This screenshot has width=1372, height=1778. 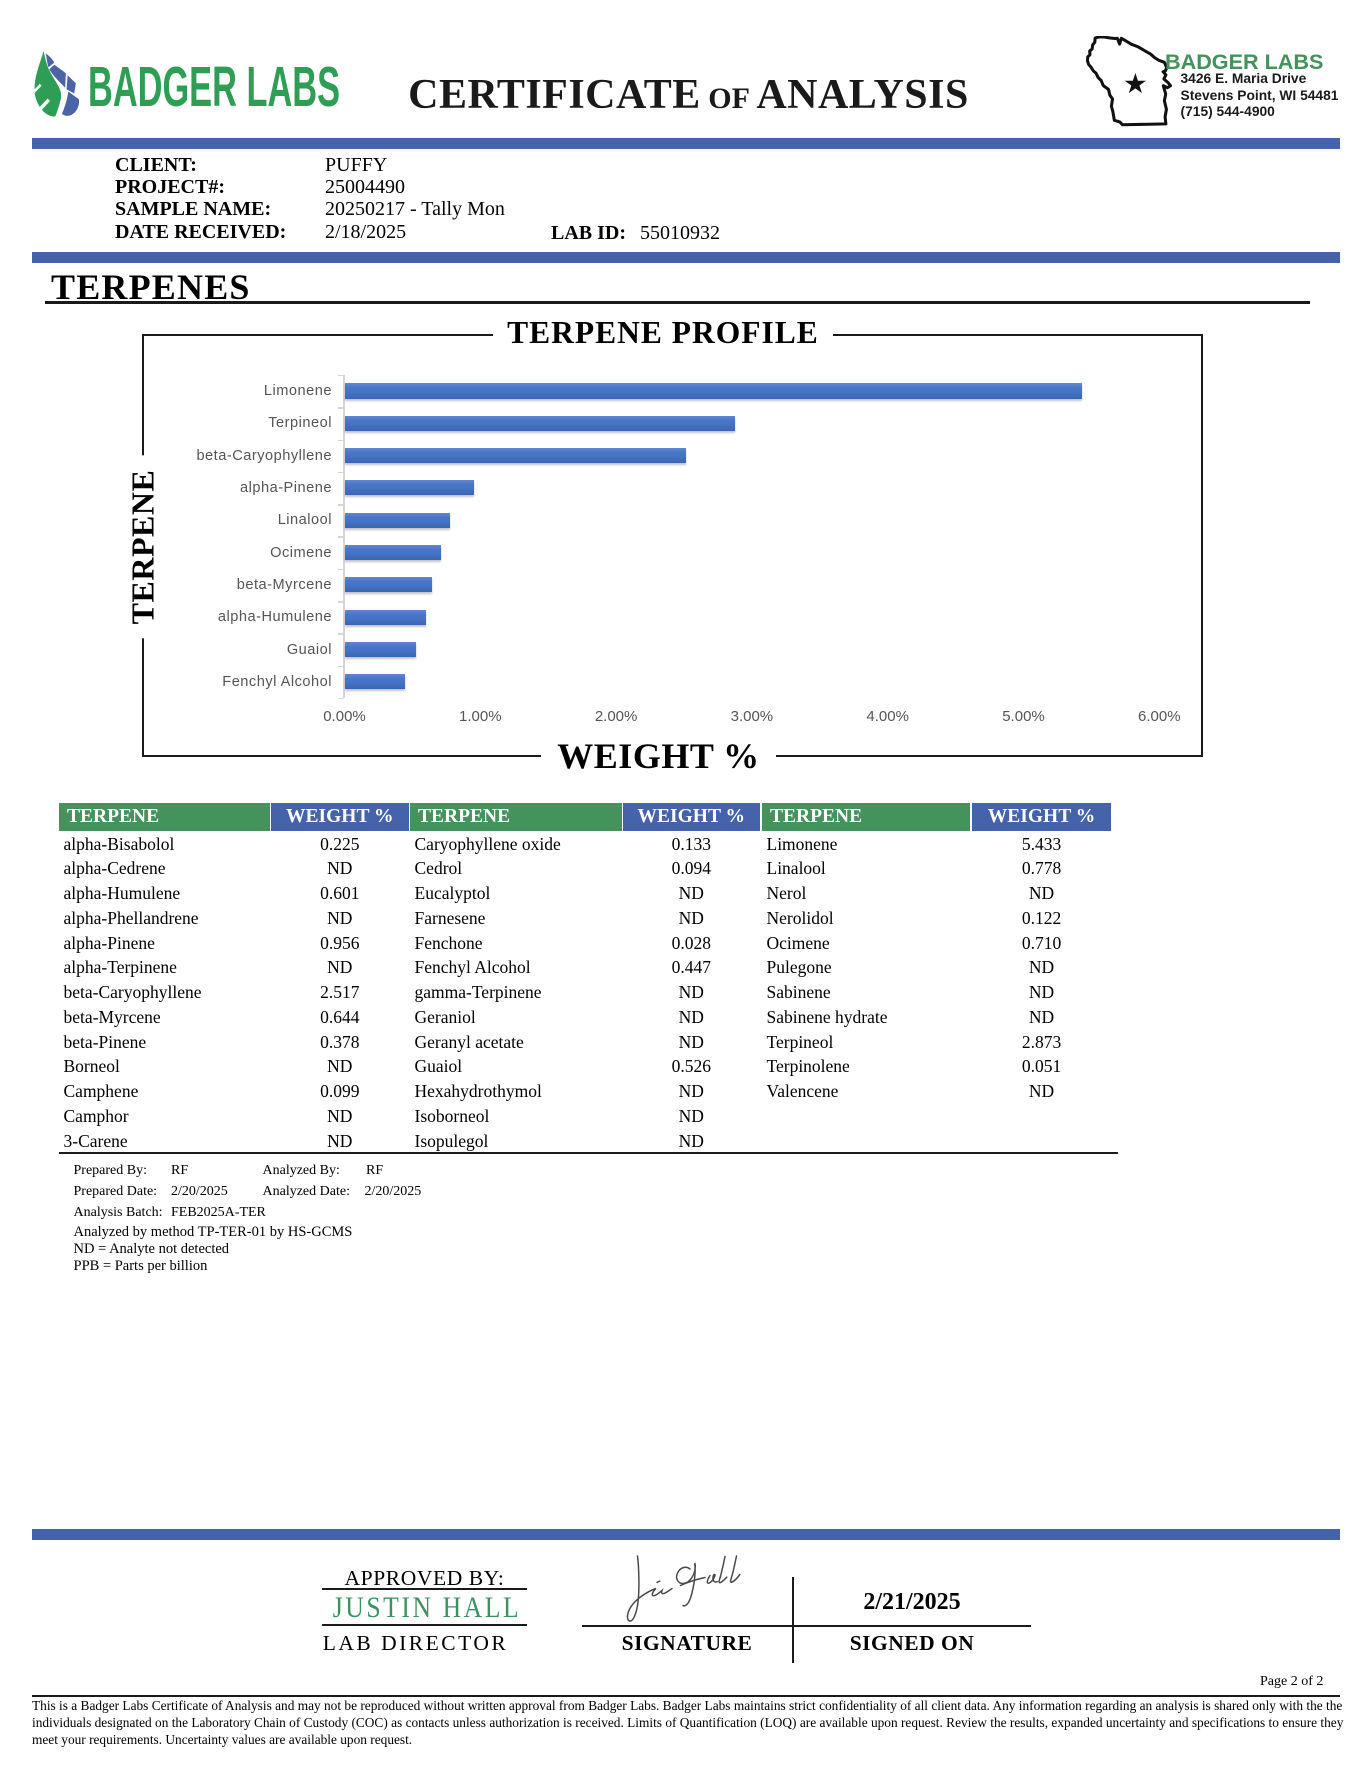 What do you see at coordinates (214, 87) in the screenshot?
I see `svg-text: BADGER LABS` at bounding box center [214, 87].